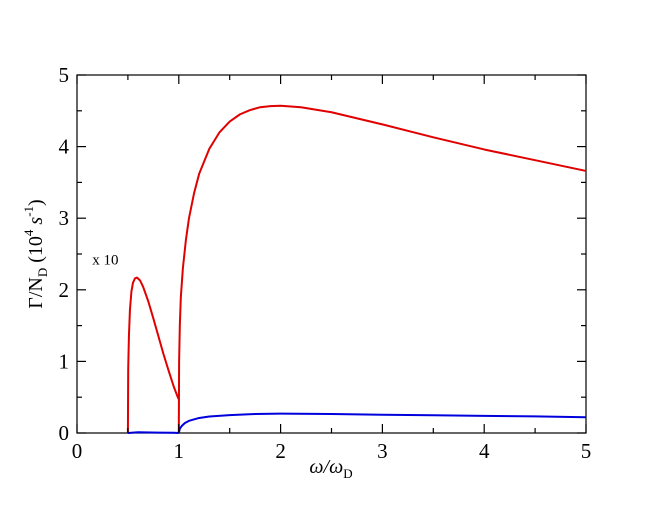 The image size is (660, 510). I want to click on x-tick-label: 3, so click(382, 451).